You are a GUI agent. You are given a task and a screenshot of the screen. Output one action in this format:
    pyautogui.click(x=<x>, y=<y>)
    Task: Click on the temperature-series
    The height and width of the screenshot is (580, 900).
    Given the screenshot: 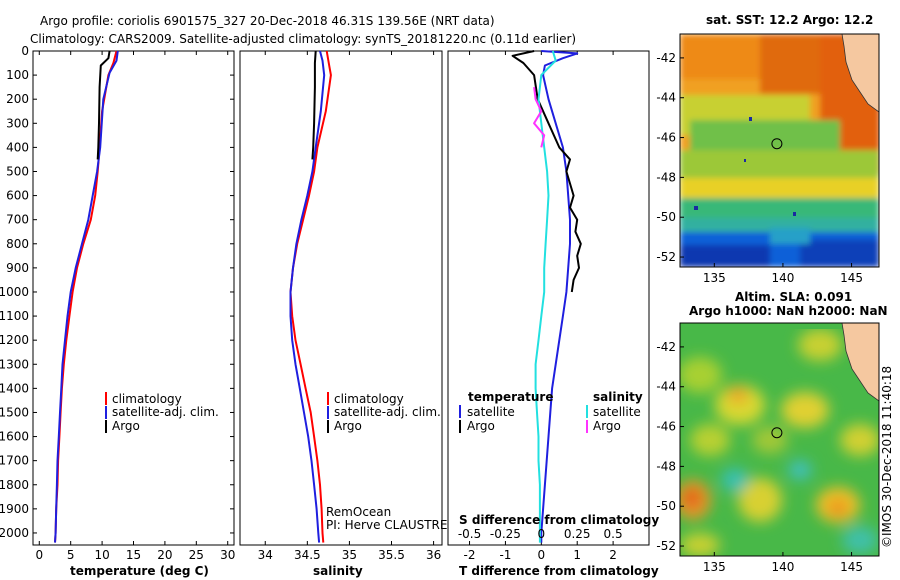 What is the action you would take?
    pyautogui.click(x=86, y=296)
    